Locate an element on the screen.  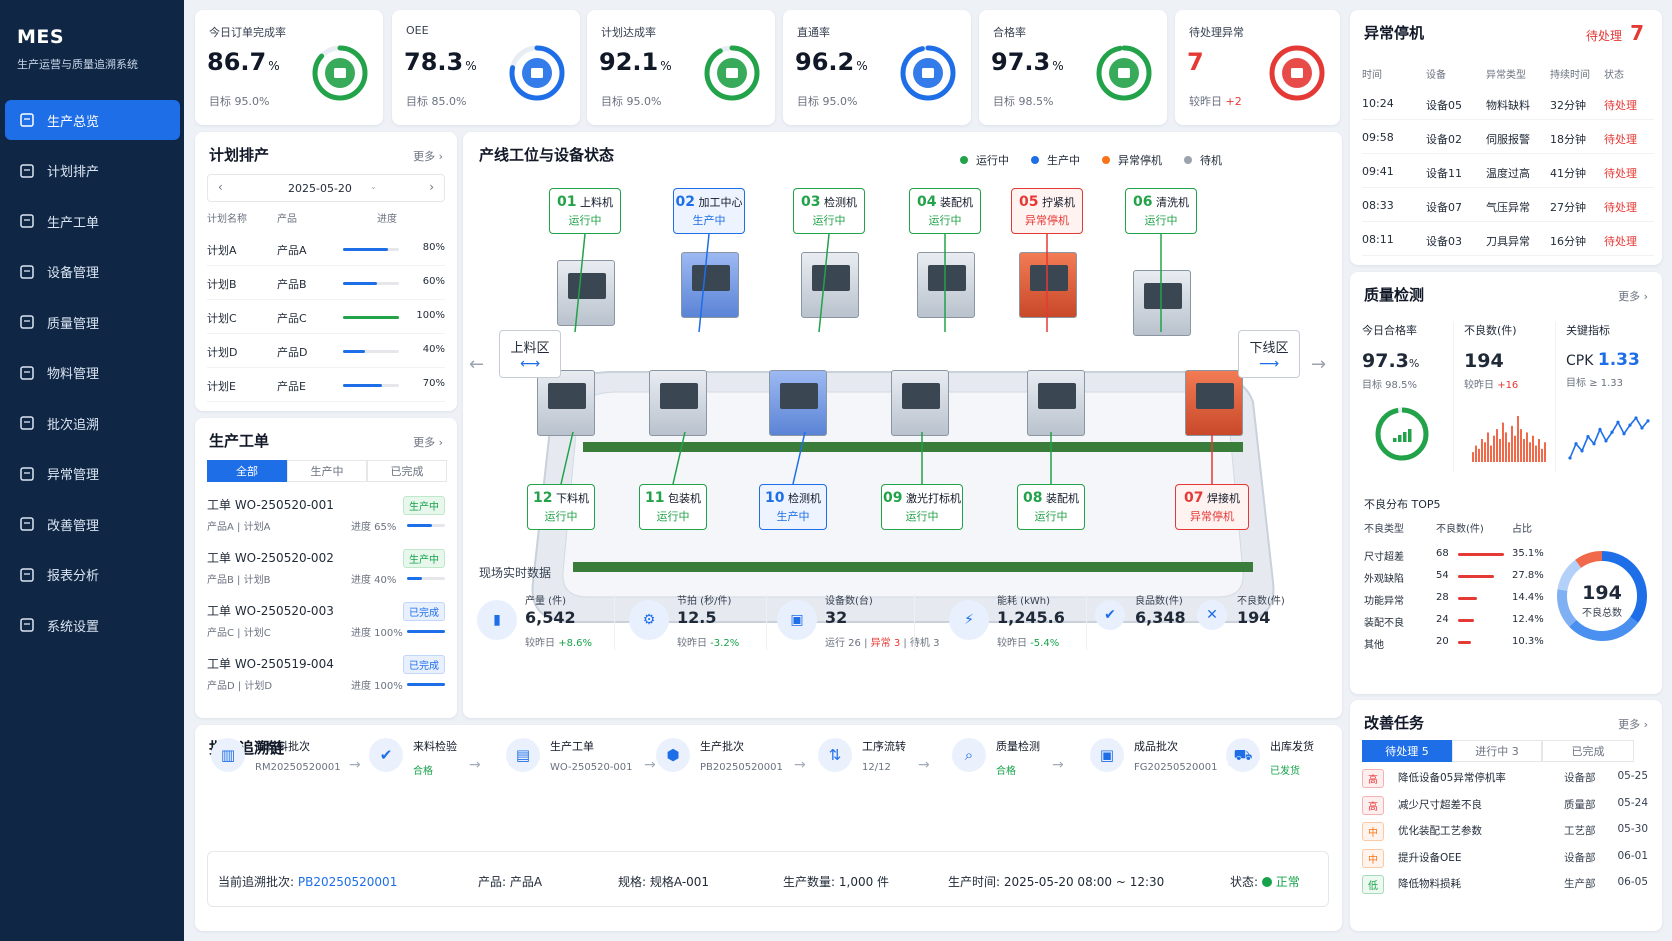
workorder-tab: 全部 is located at coordinates (247, 471).